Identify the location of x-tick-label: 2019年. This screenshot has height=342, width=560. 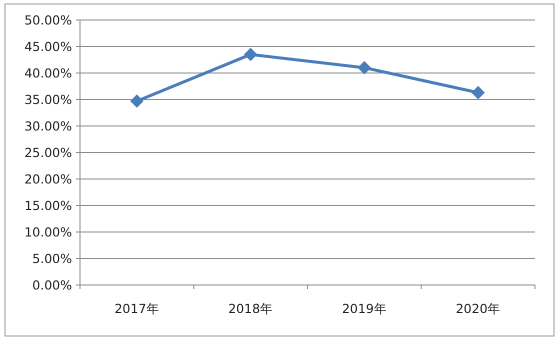
(364, 308).